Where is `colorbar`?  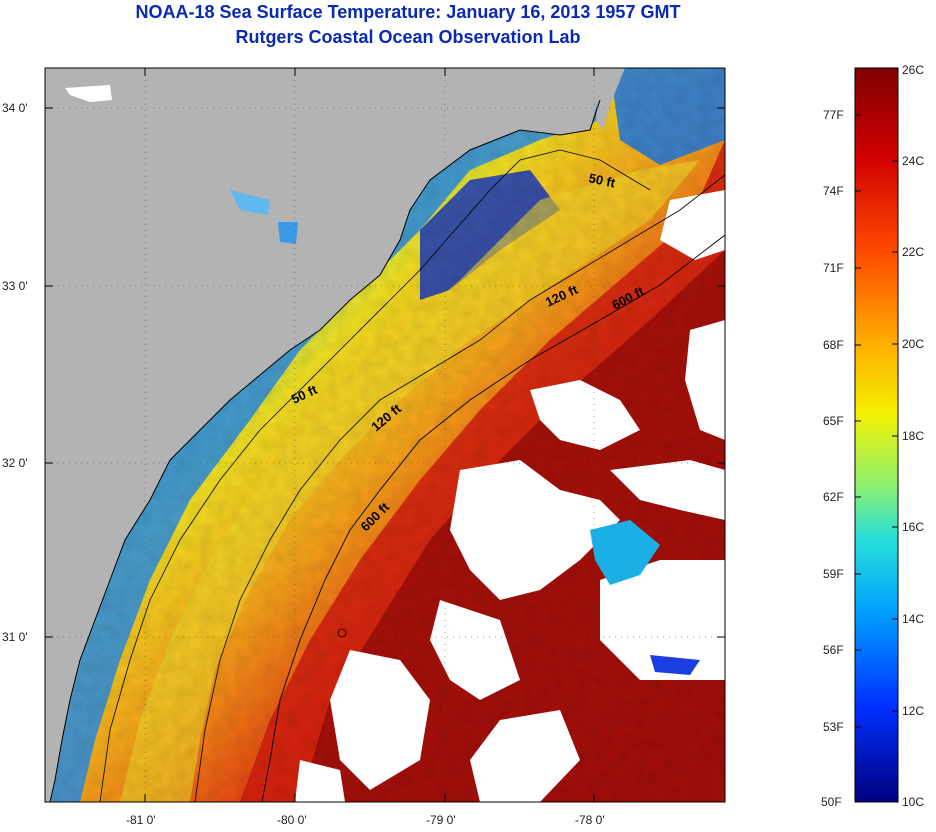 colorbar is located at coordinates (876, 435).